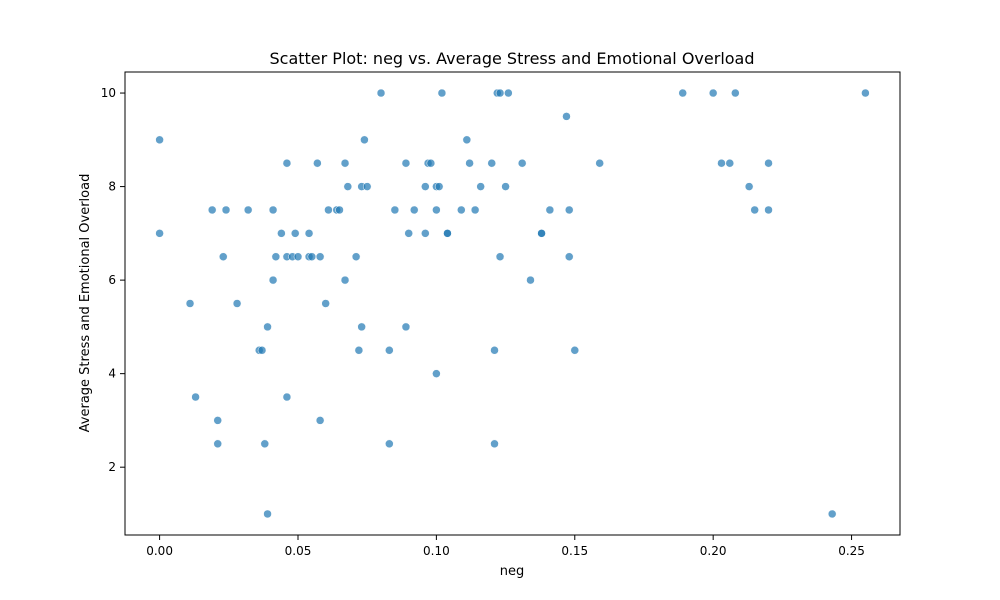  What do you see at coordinates (436, 551) in the screenshot?
I see `x-tick-label: 0.10` at bounding box center [436, 551].